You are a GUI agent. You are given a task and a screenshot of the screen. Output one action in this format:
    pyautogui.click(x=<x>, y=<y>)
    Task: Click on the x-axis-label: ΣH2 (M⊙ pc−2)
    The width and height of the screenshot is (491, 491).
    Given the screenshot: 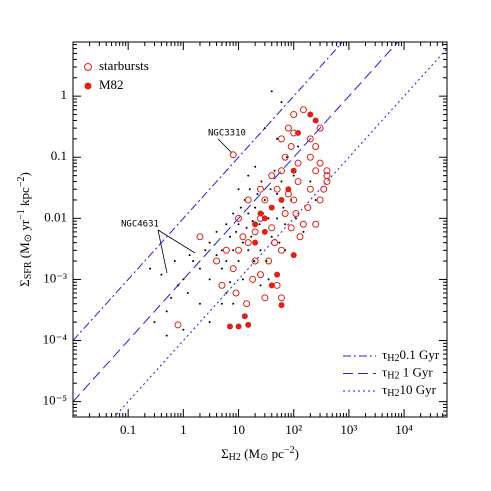 What is the action you would take?
    pyautogui.click(x=260, y=454)
    